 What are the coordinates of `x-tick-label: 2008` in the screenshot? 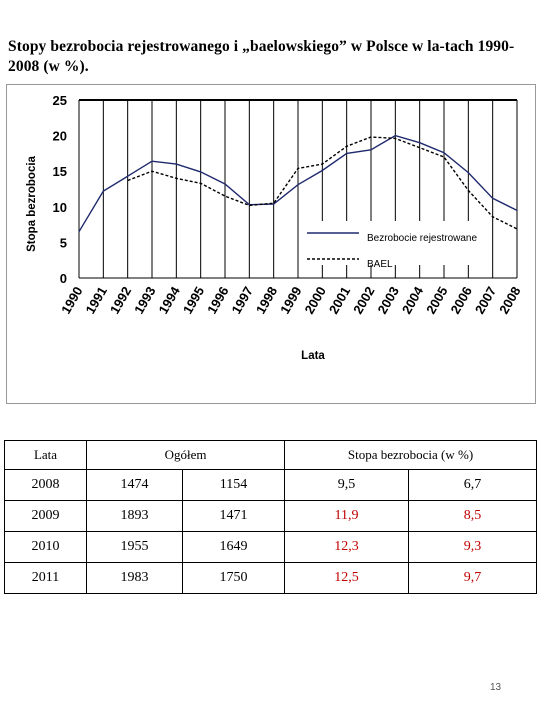 It's located at (509, 300).